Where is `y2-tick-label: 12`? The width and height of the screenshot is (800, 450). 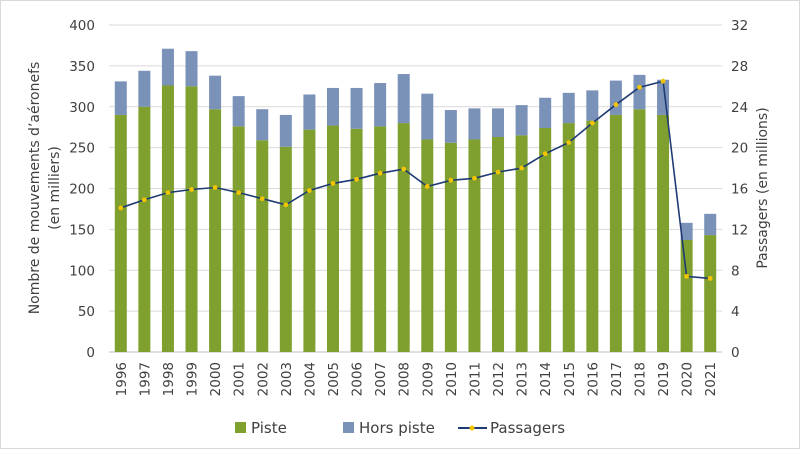 y2-tick-label: 12 is located at coordinates (739, 230).